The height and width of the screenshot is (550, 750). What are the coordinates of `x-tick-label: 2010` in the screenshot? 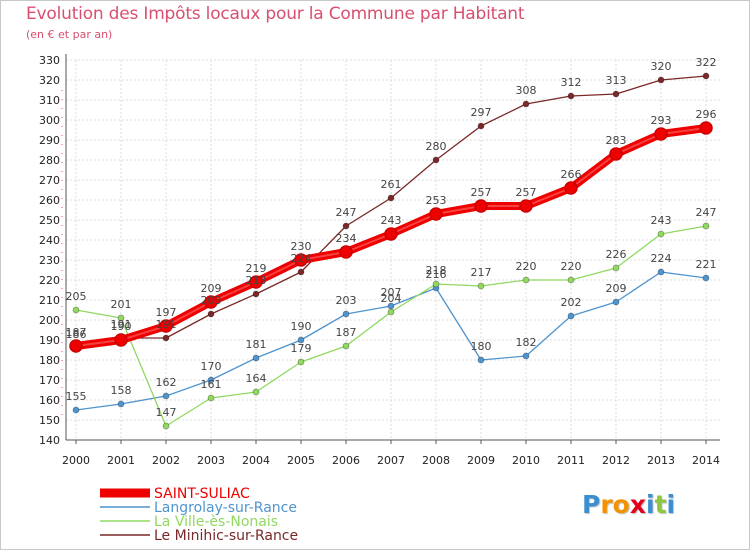 It's located at (526, 460).